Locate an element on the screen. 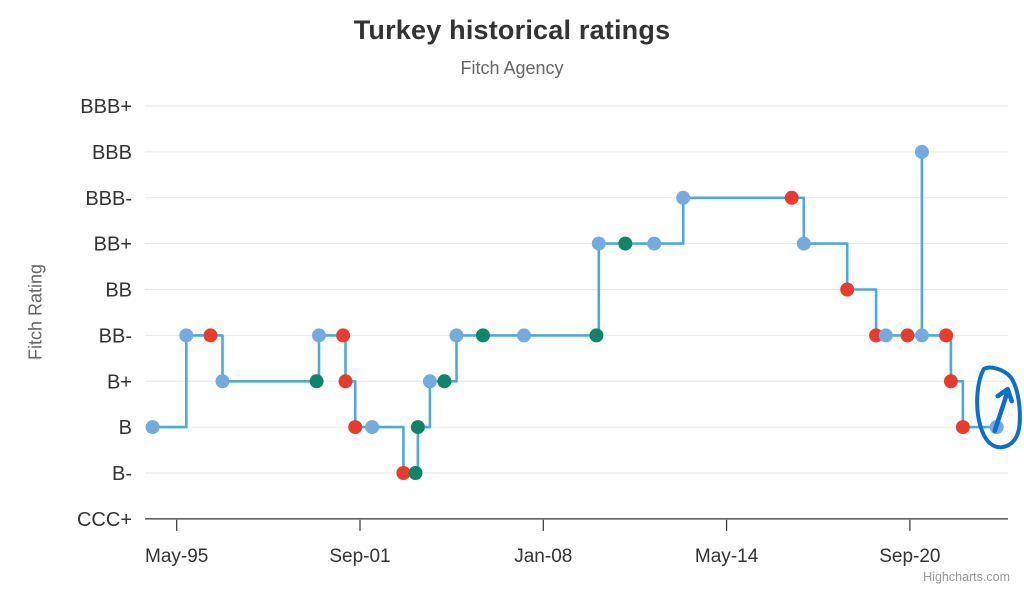  highcharts-credit-link: Highcharts.com is located at coordinates (966, 577).